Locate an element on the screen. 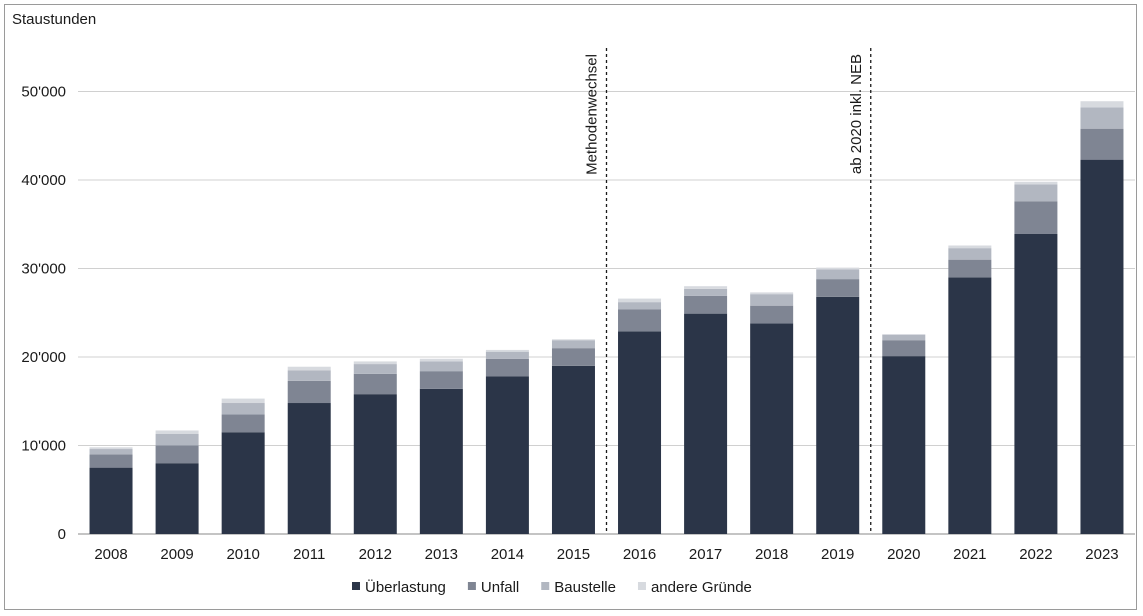 Image resolution: width=1143 pixels, height=616 pixels. bar-stack-2019 is located at coordinates (838, 400).